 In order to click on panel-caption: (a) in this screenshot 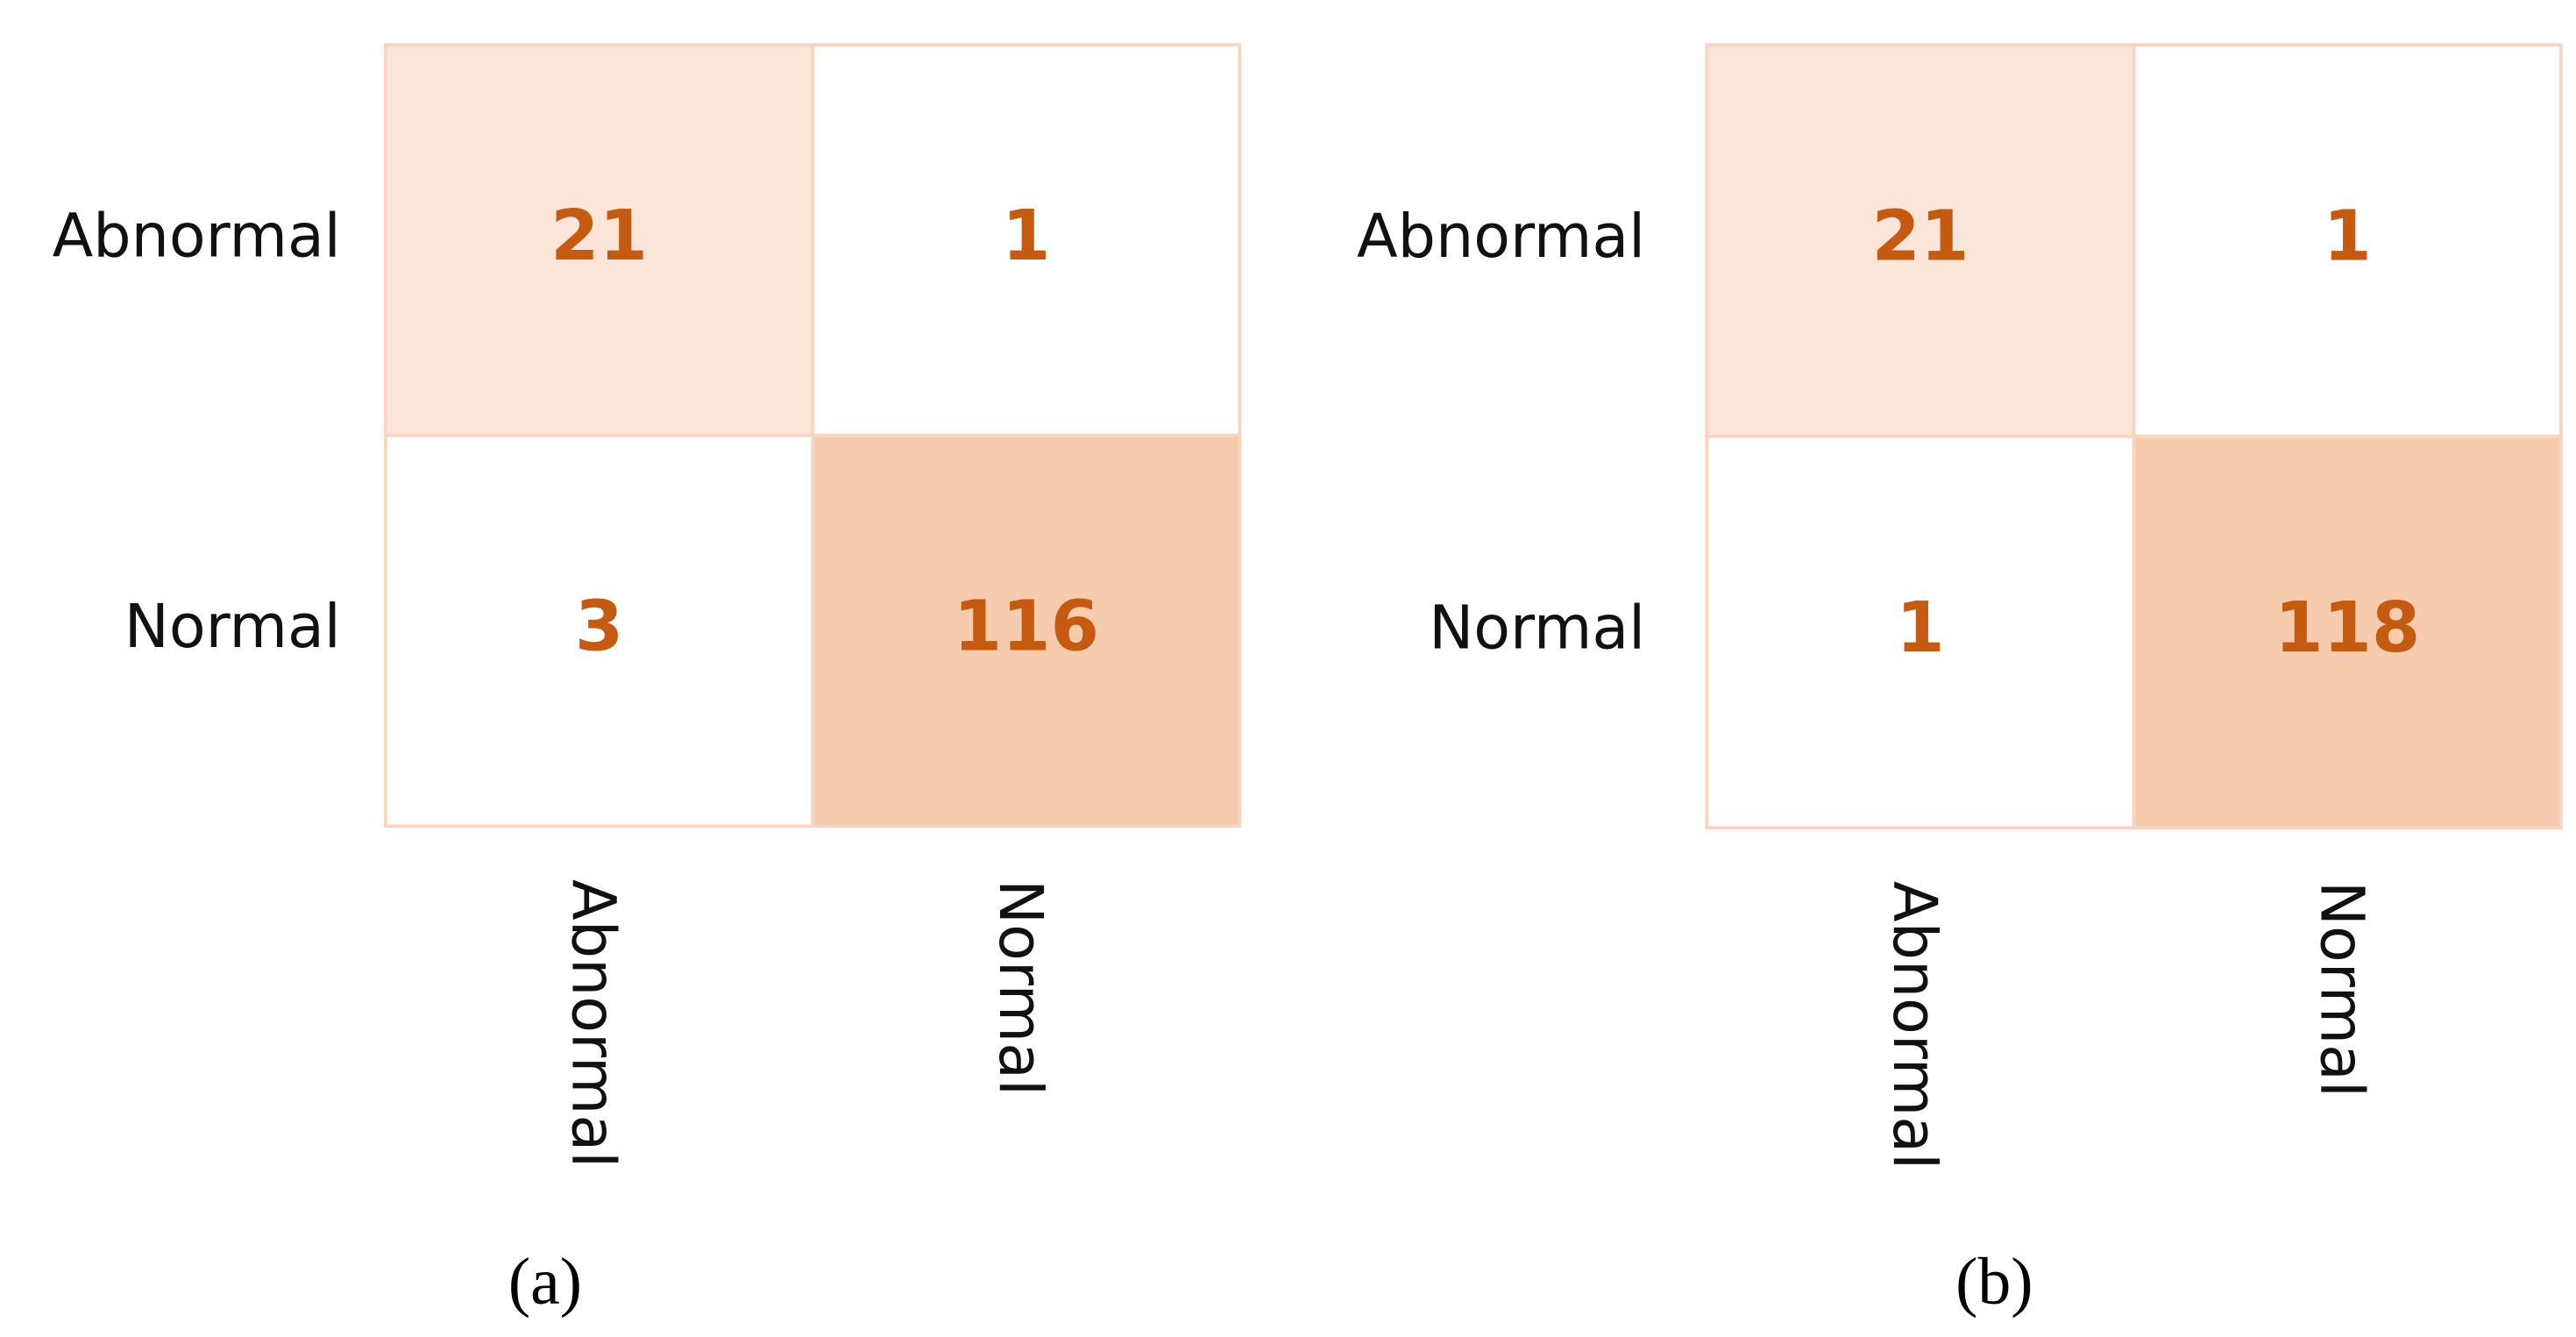, I will do `click(545, 1282)`.